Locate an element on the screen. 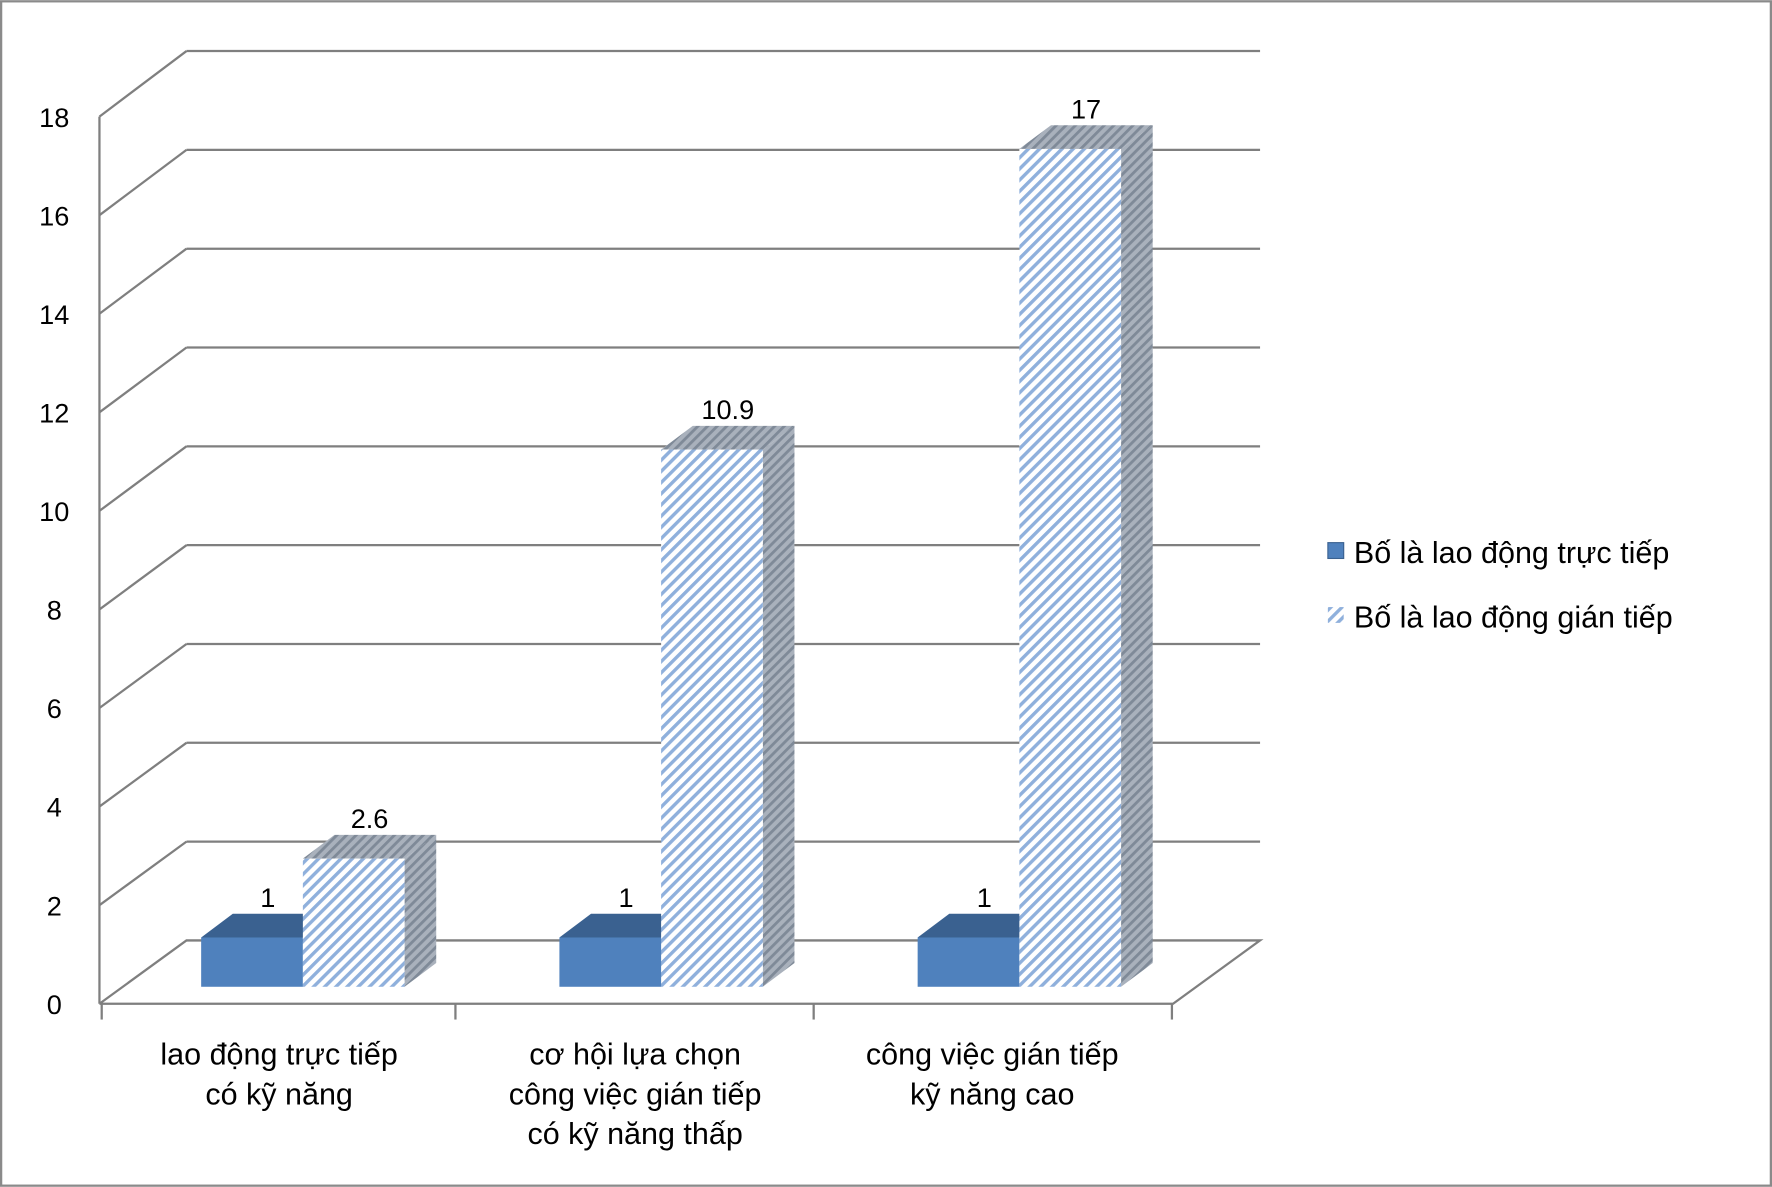 This screenshot has width=1772, height=1187. category-label: công việc gián tiếp kỹ năng cao is located at coordinates (992, 1075).